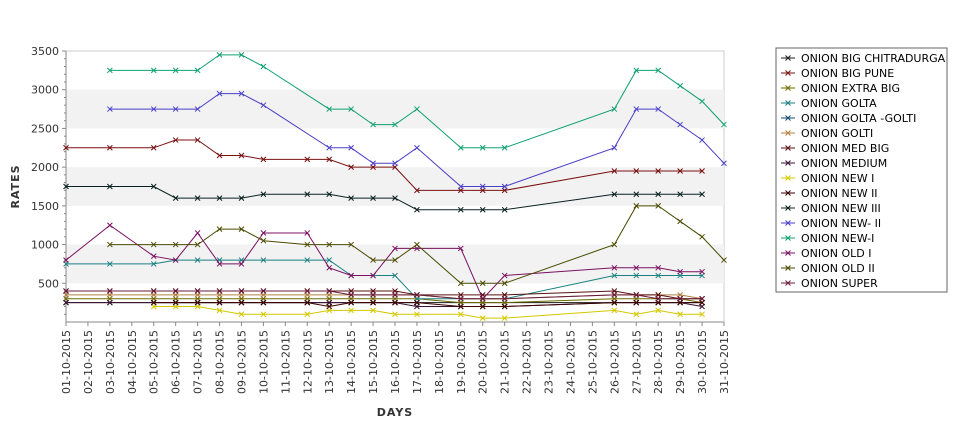 The height and width of the screenshot is (429, 975). Describe the element at coordinates (45, 206) in the screenshot. I see `y-tick-label: 1500` at that location.